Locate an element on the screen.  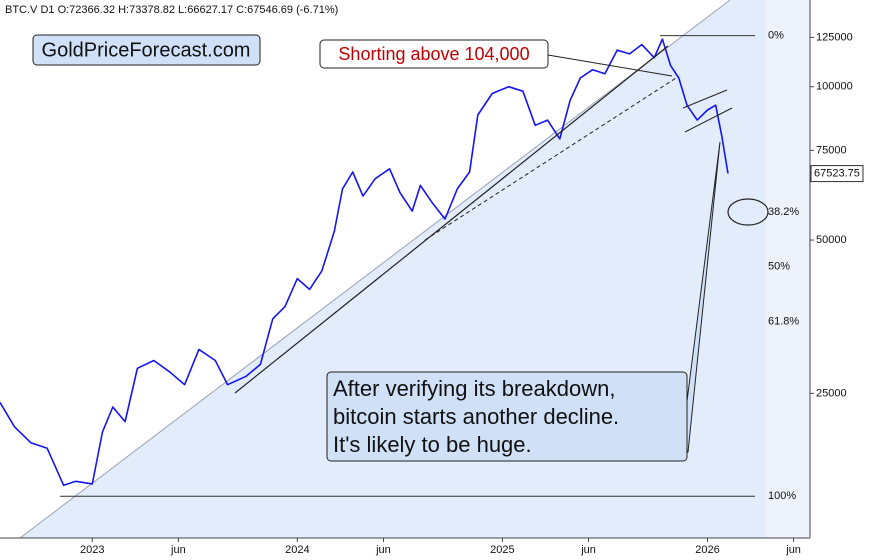
future-zone is located at coordinates (787, 269).